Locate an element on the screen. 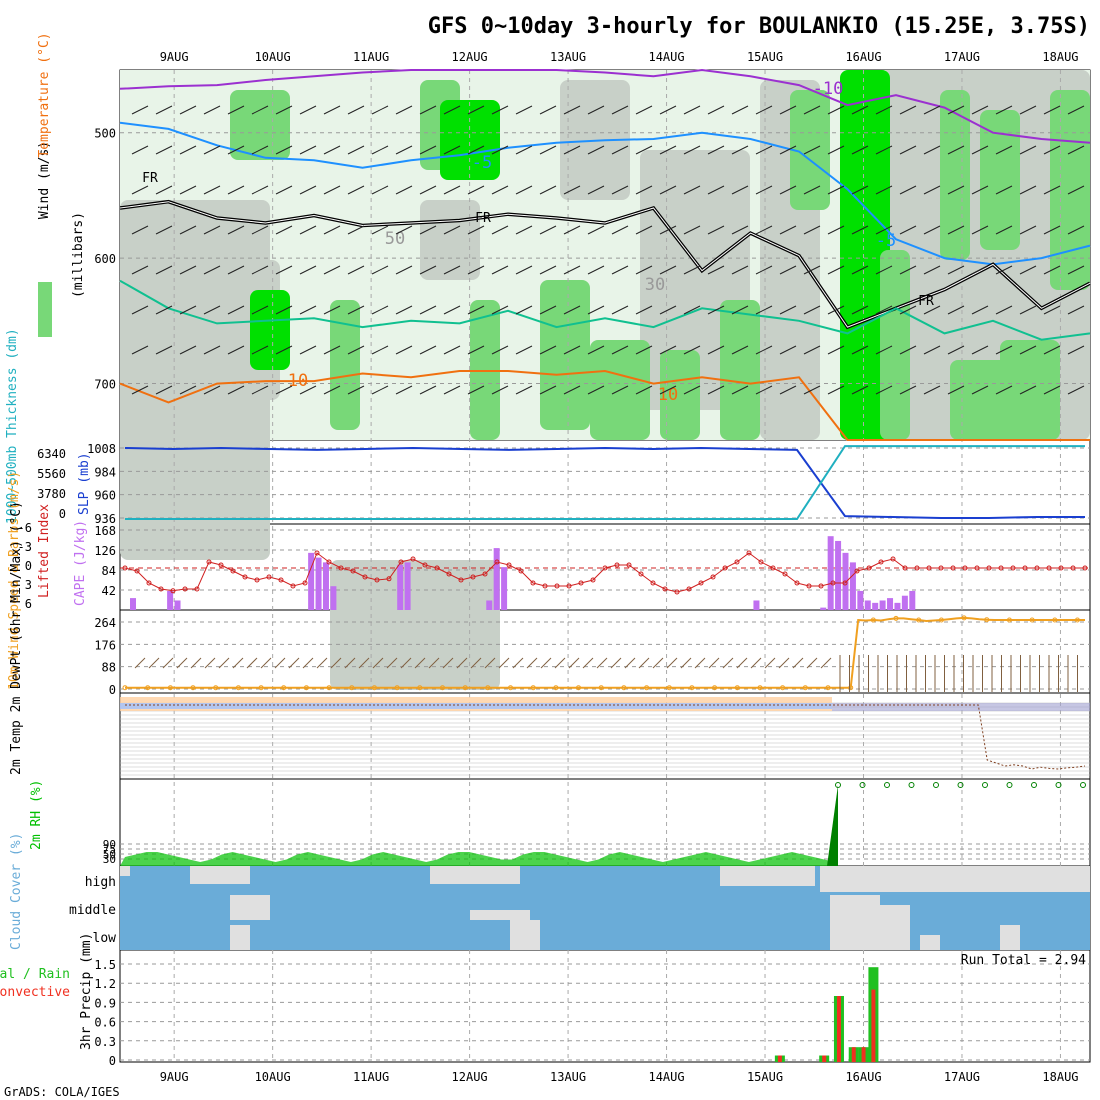  panel-frame is located at coordinates (605, 1006).